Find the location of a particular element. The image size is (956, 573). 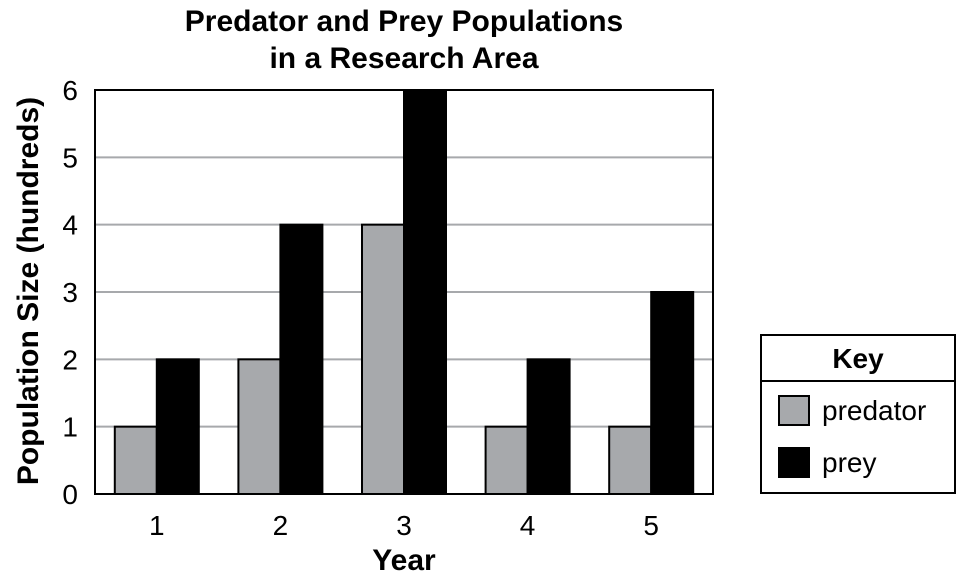

legend-label-predator: predator is located at coordinates (874, 410).